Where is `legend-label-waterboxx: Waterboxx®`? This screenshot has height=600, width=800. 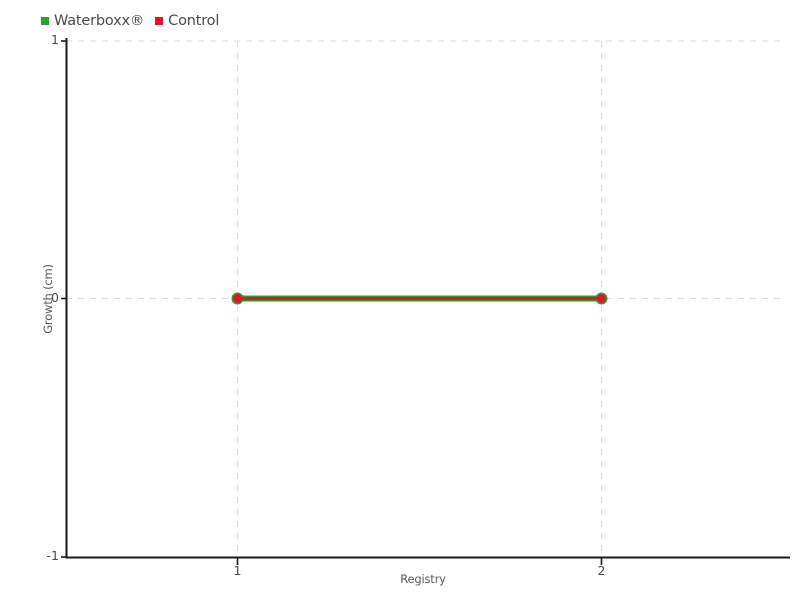 legend-label-waterboxx: Waterboxx® is located at coordinates (99, 20).